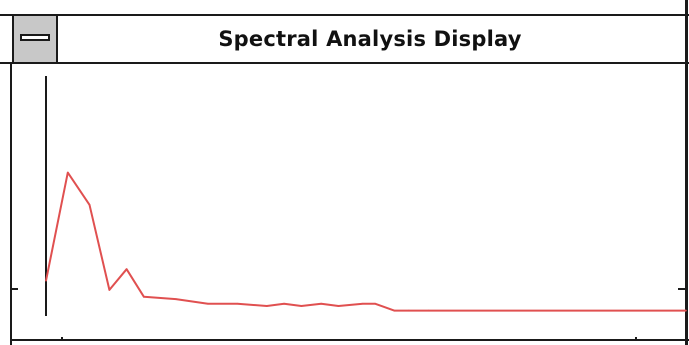 Image resolution: width=689 pixels, height=345 pixels. I want to click on system-menu-icon, so click(35, 37).